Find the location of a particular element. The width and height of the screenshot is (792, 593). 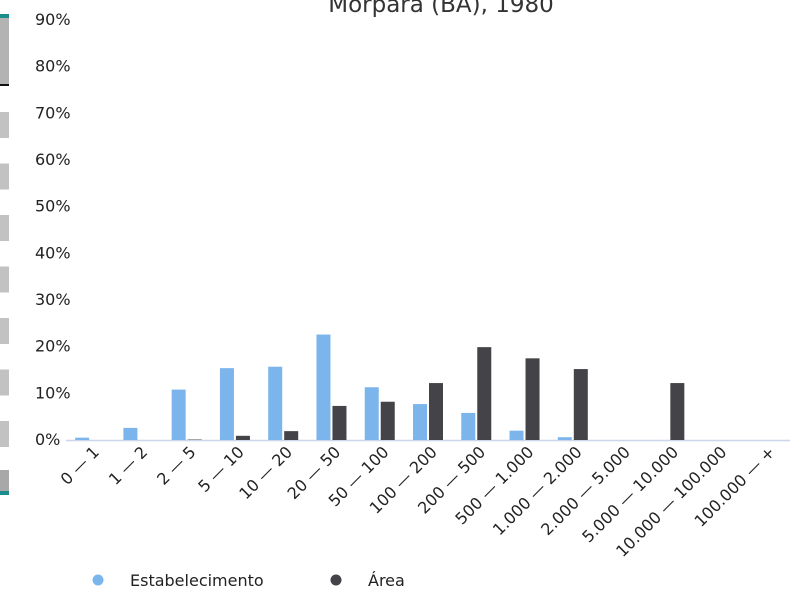

legend-item: Área is located at coordinates (368, 580).